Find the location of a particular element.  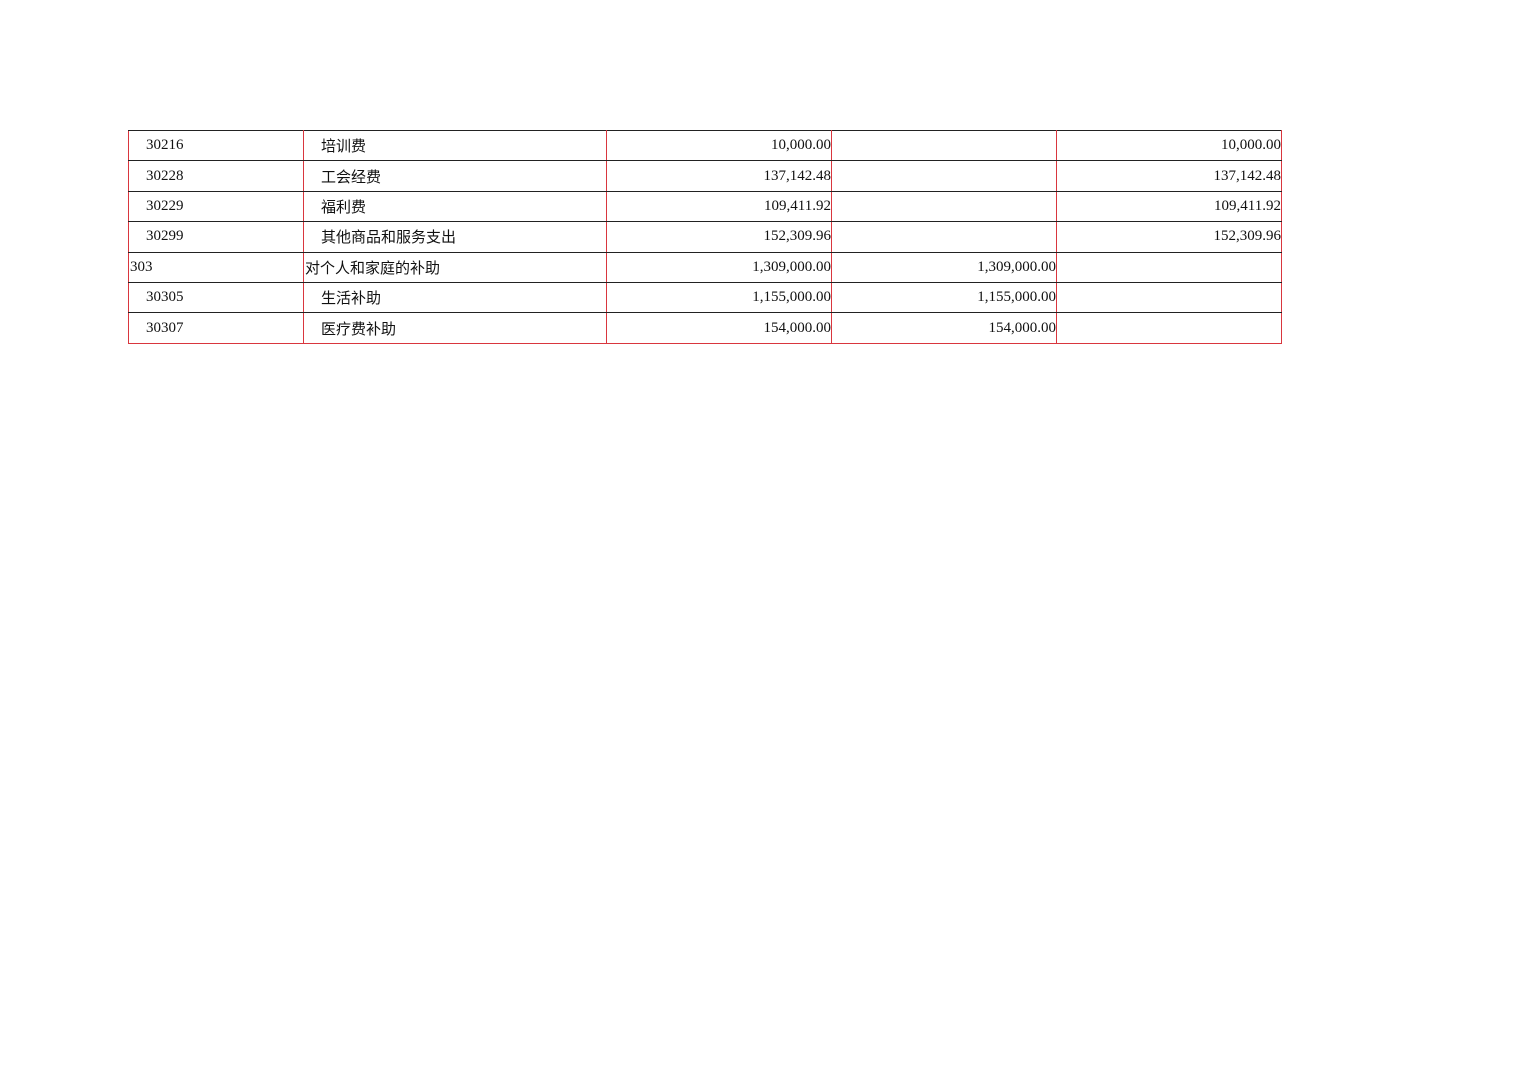

cell-total: 10,000.00 is located at coordinates (719, 145).